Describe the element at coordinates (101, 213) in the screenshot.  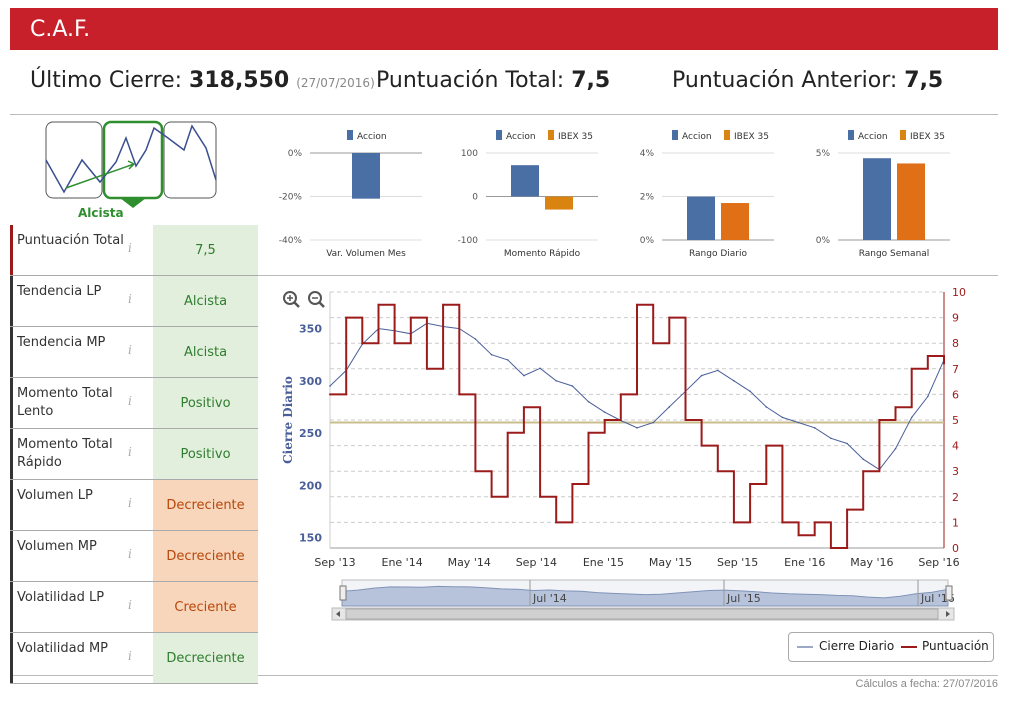
I see `trend-label: Alcista` at that location.